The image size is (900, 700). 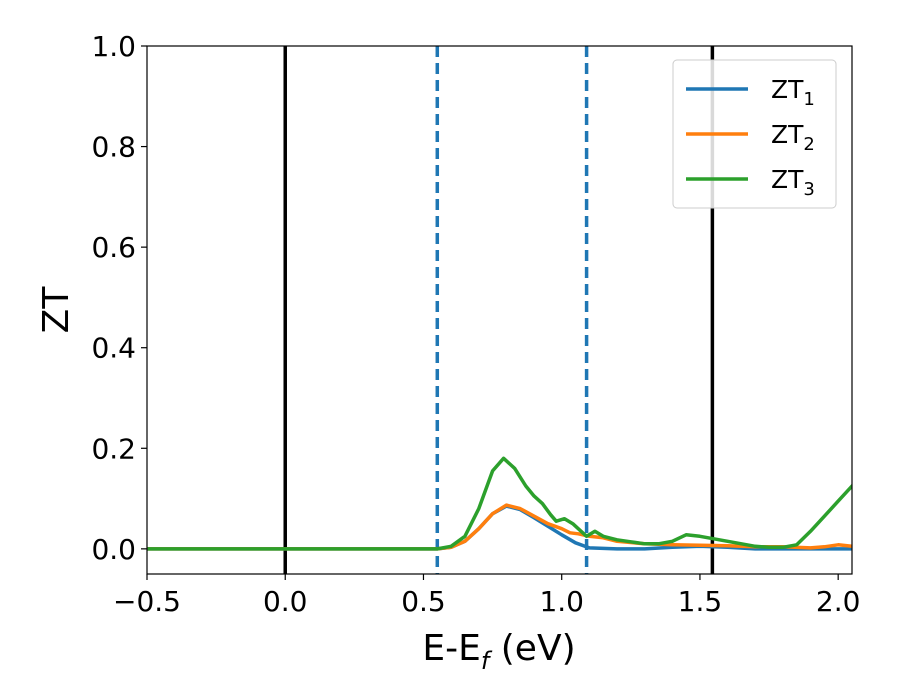 What do you see at coordinates (113, 247) in the screenshot?
I see `y-tick-label: 0.6` at bounding box center [113, 247].